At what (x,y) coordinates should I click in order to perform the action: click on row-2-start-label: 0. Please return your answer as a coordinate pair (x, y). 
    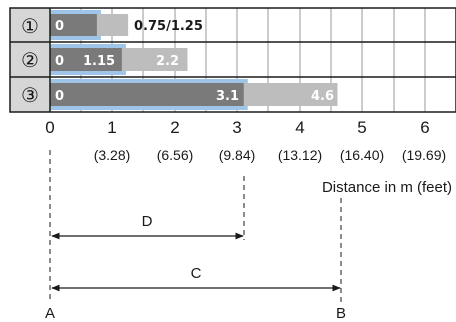
    Looking at the image, I should click on (59, 61).